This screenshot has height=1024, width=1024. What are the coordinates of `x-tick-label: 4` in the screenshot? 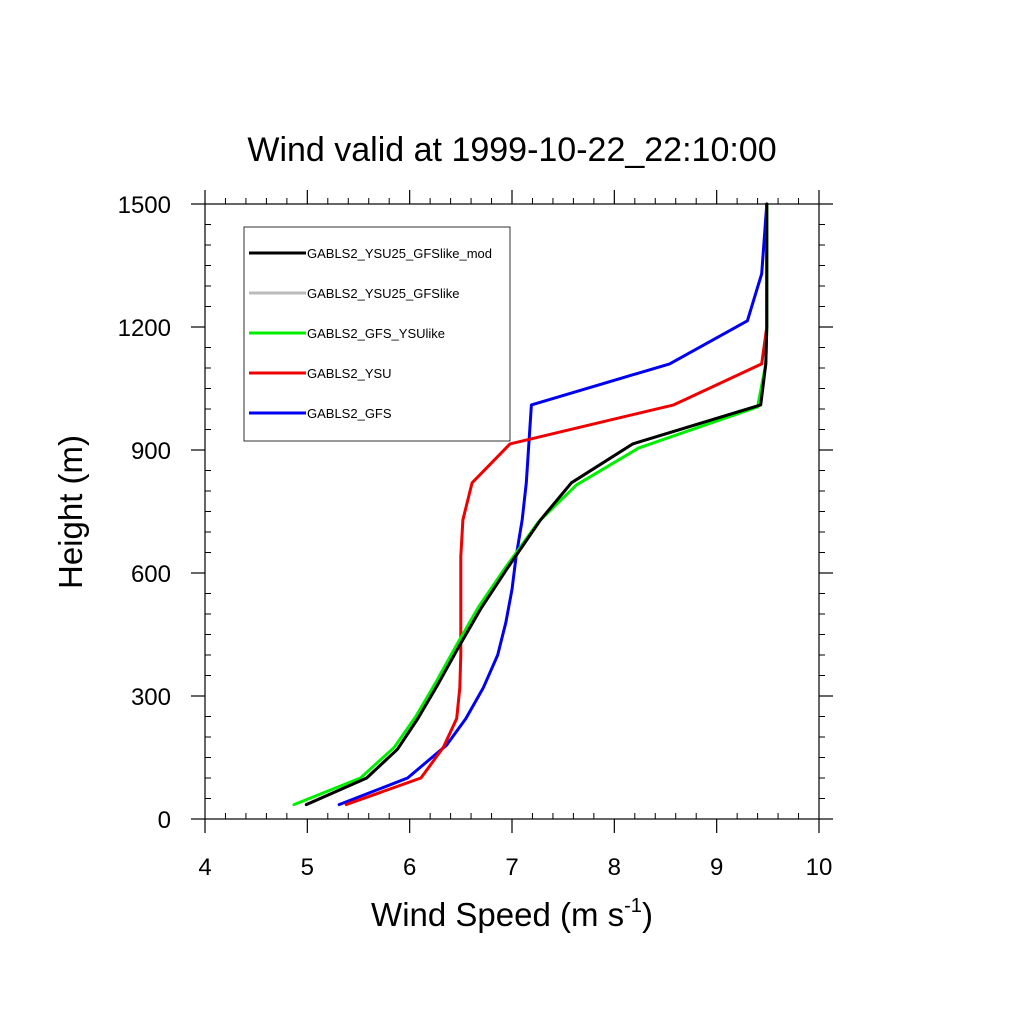 It's located at (204, 867).